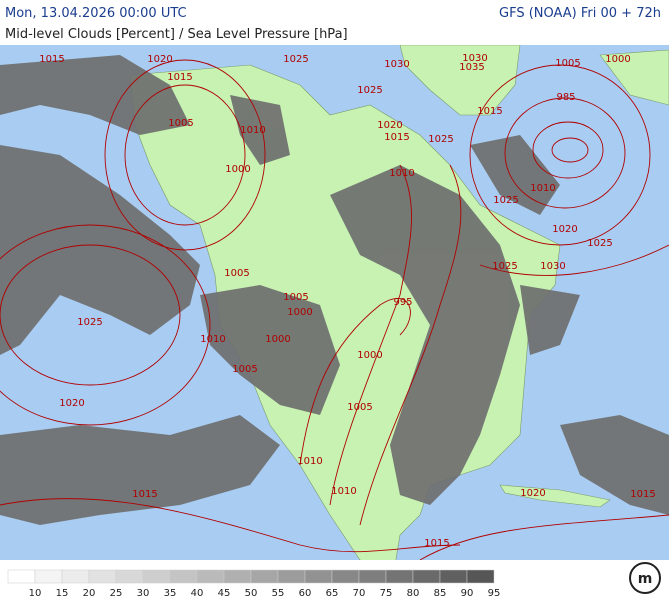 Image resolution: width=669 pixels, height=600 pixels. I want to click on legend-label: 20, so click(89, 593).